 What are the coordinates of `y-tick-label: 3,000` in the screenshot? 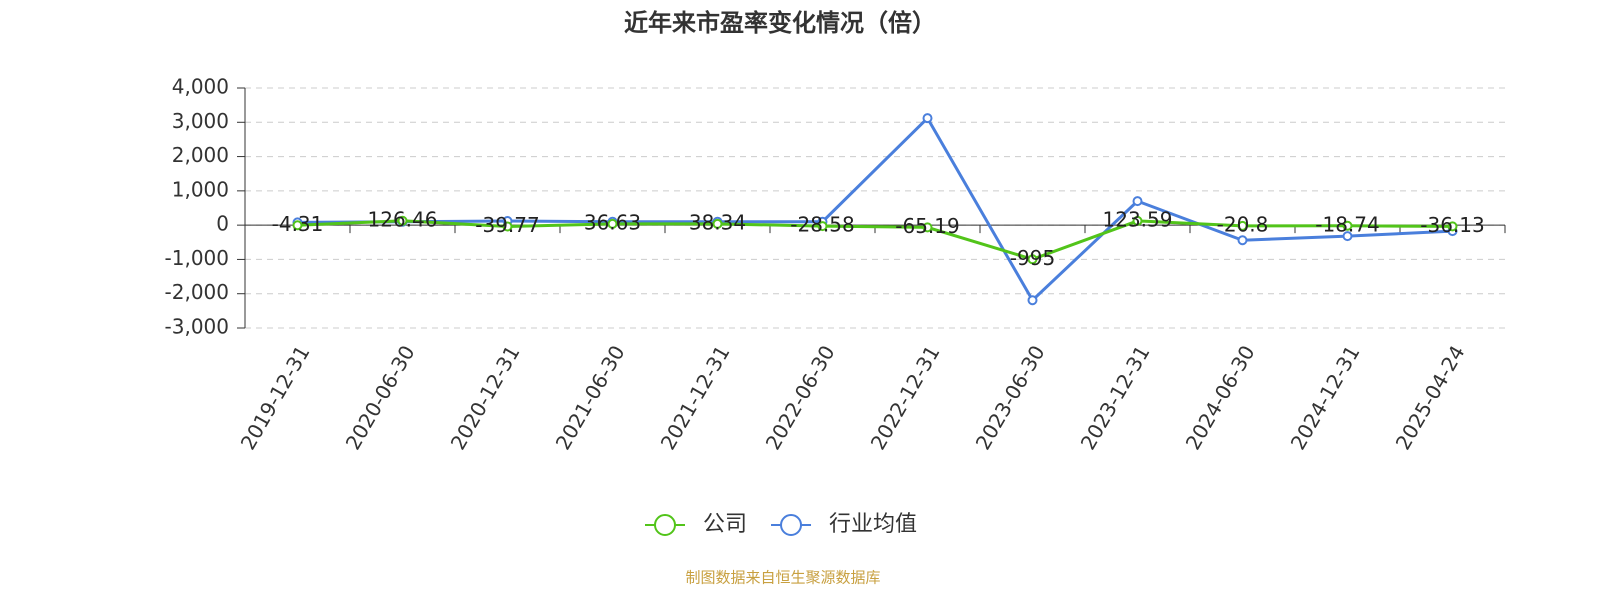 It's located at (200, 121).